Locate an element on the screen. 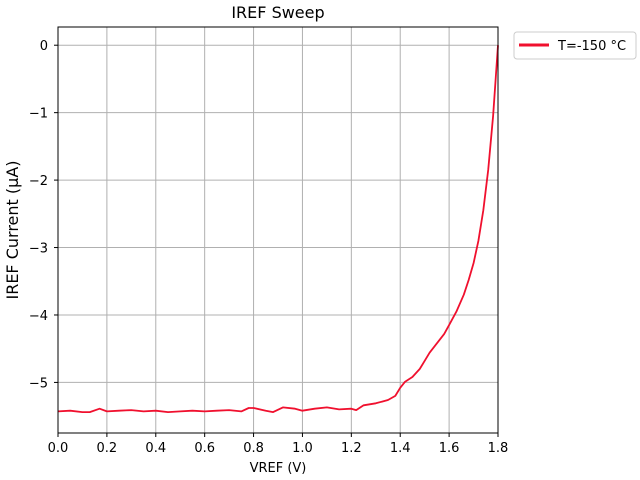 This screenshot has height=480, width=640. x-tick-label: 0.8 is located at coordinates (253, 448).